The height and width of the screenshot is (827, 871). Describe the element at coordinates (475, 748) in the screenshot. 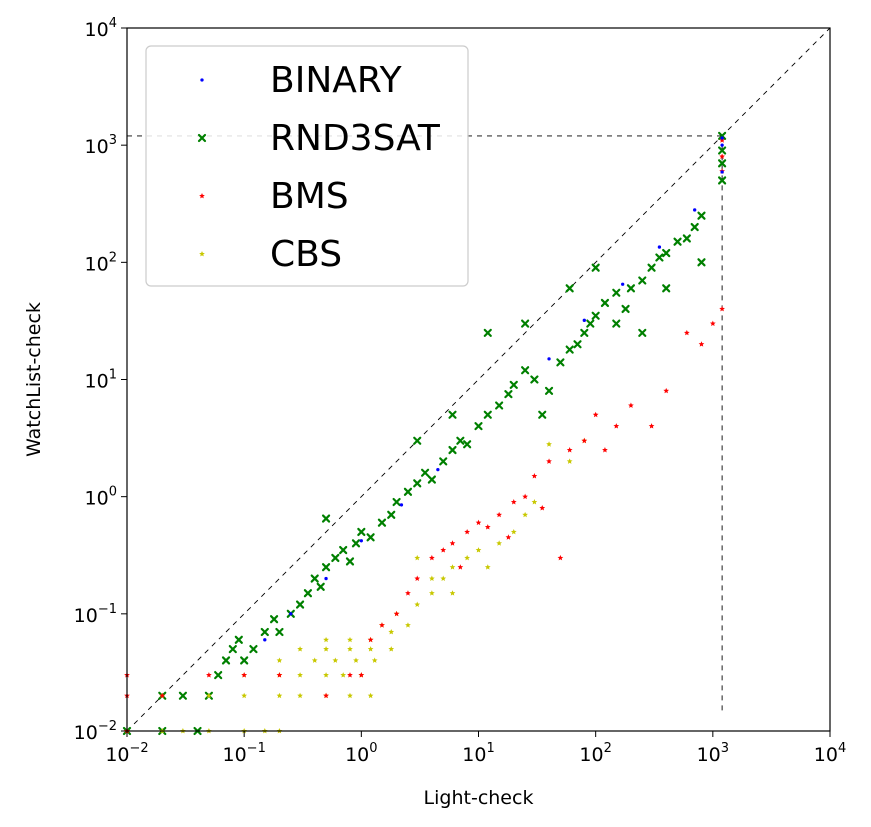

I see `x-axis: 10⁻² 10⁻¹ 10⁰ 10¹ 10² 10³ 10⁴` at that location.